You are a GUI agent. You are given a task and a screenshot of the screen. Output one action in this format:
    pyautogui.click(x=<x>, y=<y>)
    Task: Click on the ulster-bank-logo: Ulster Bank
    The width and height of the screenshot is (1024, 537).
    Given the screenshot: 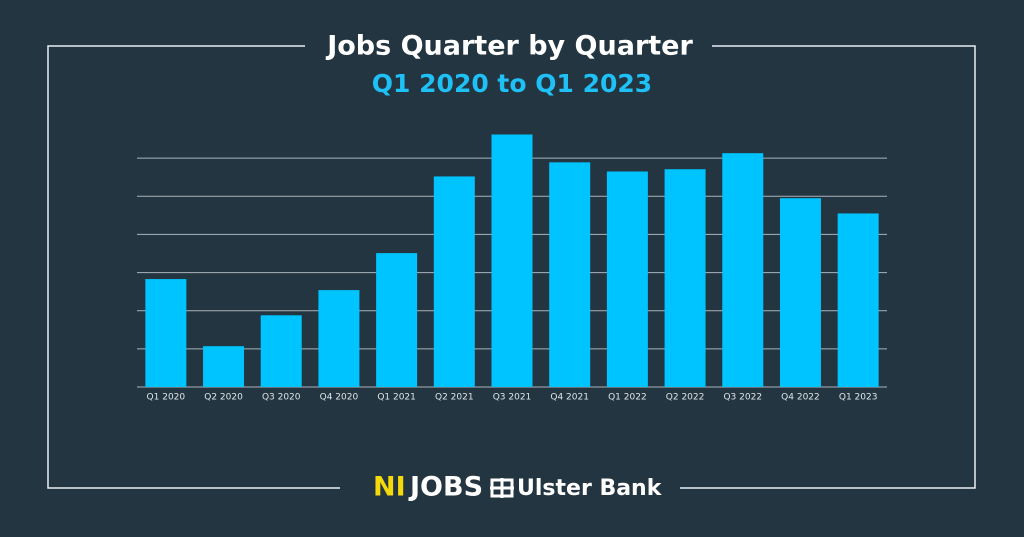 What is the action you would take?
    pyautogui.click(x=576, y=488)
    